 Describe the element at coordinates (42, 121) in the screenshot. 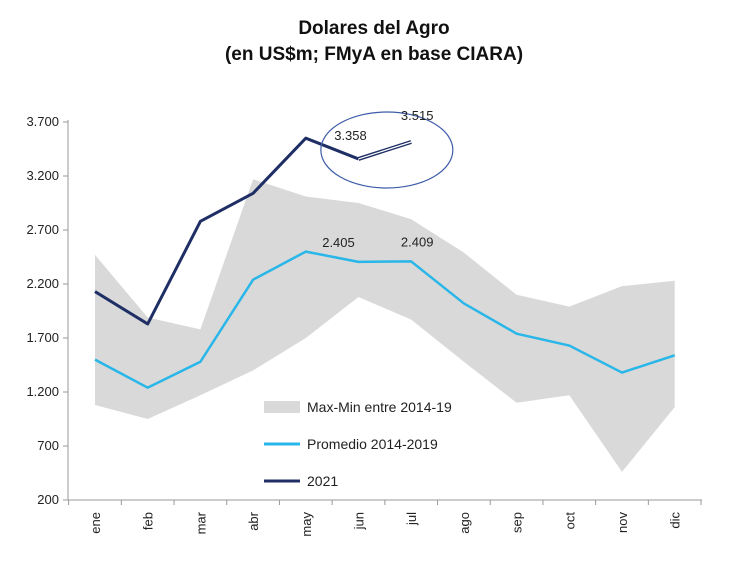

I see `y-tick-label: 3.700` at that location.